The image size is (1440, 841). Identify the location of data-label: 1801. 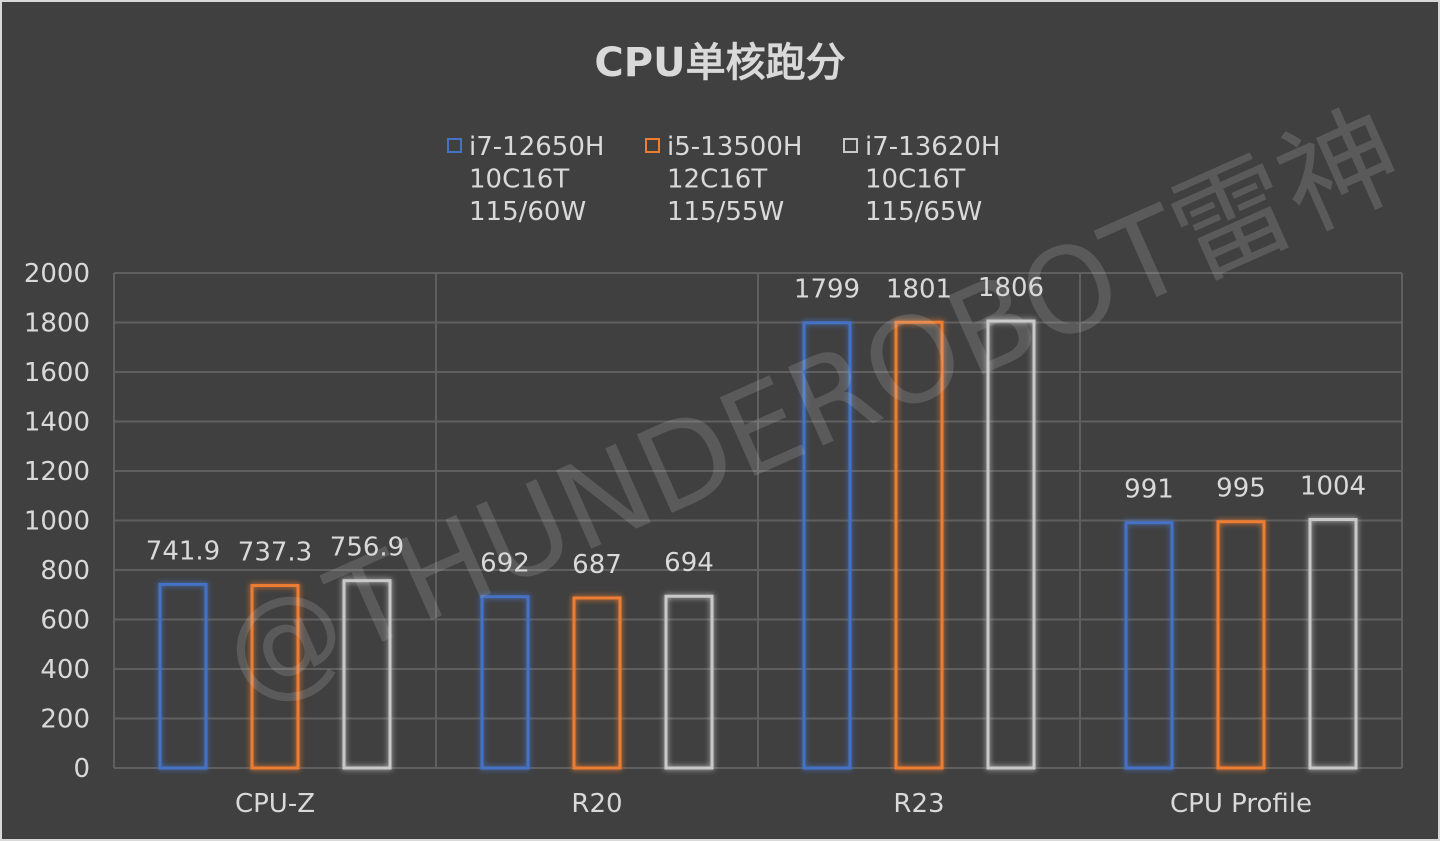
(919, 289).